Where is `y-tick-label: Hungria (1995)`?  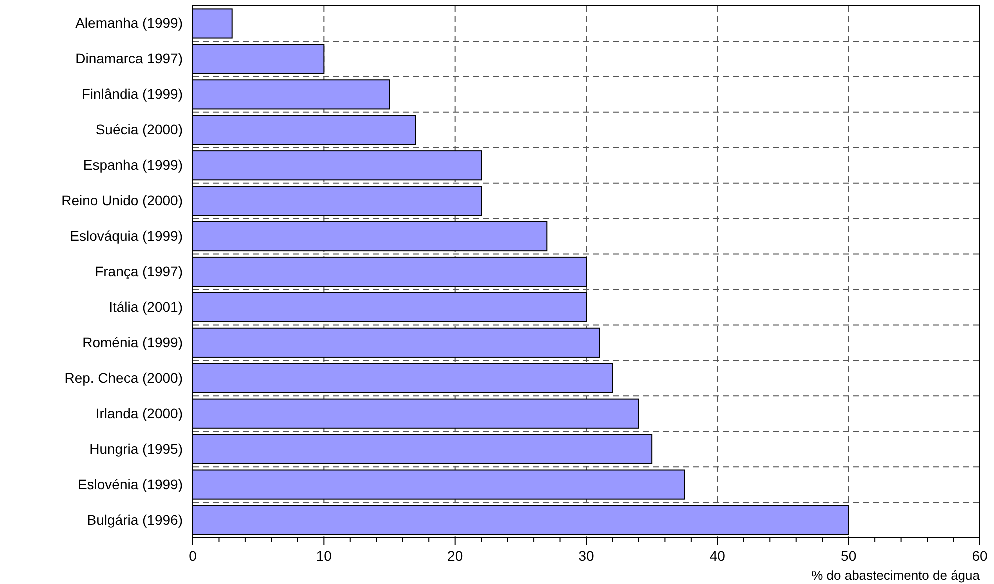
y-tick-label: Hungria (1995) is located at coordinates (136, 448).